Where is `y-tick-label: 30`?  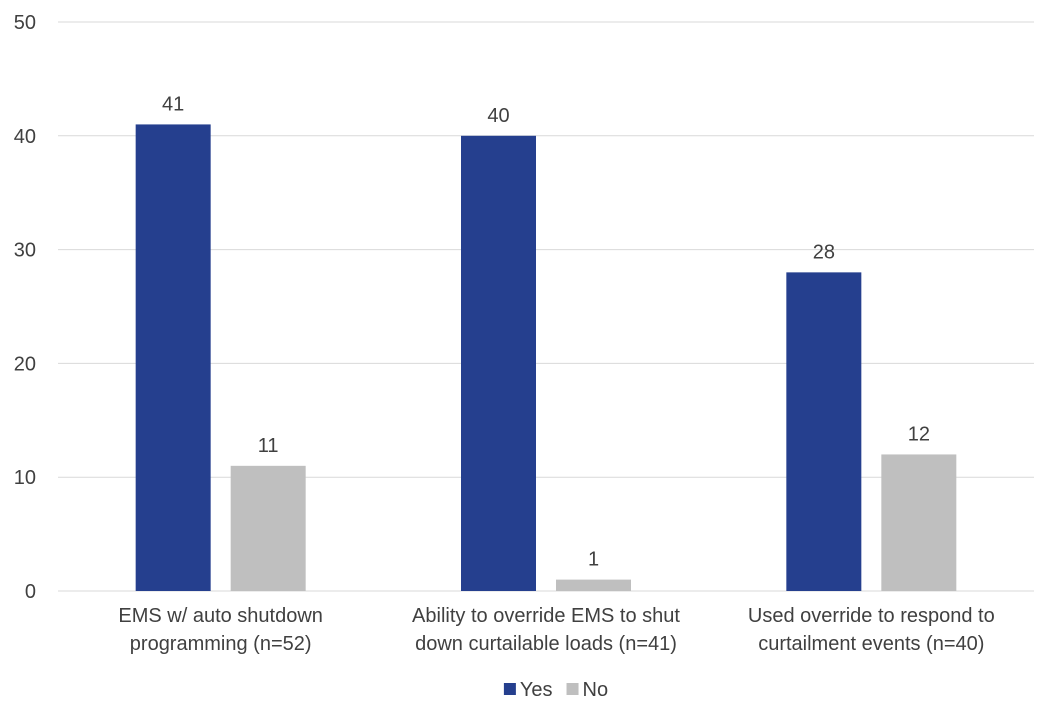 y-tick-label: 30 is located at coordinates (25, 251).